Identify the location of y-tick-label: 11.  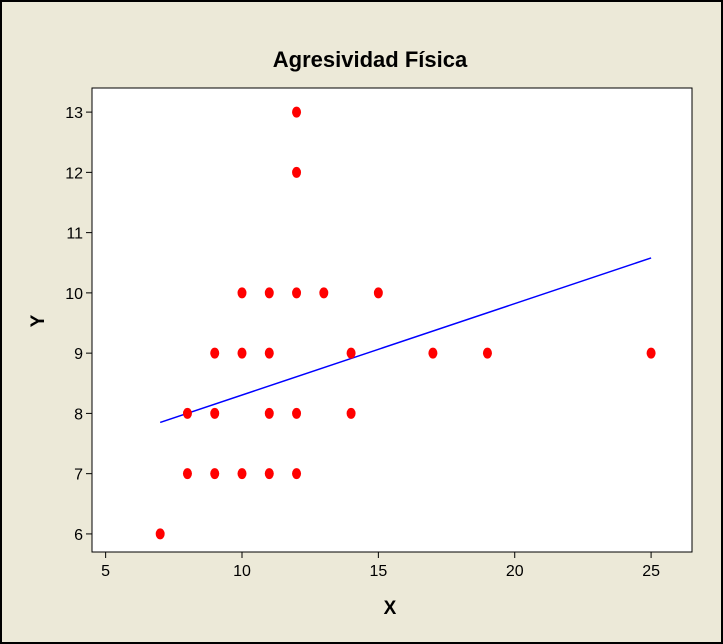
(74, 234).